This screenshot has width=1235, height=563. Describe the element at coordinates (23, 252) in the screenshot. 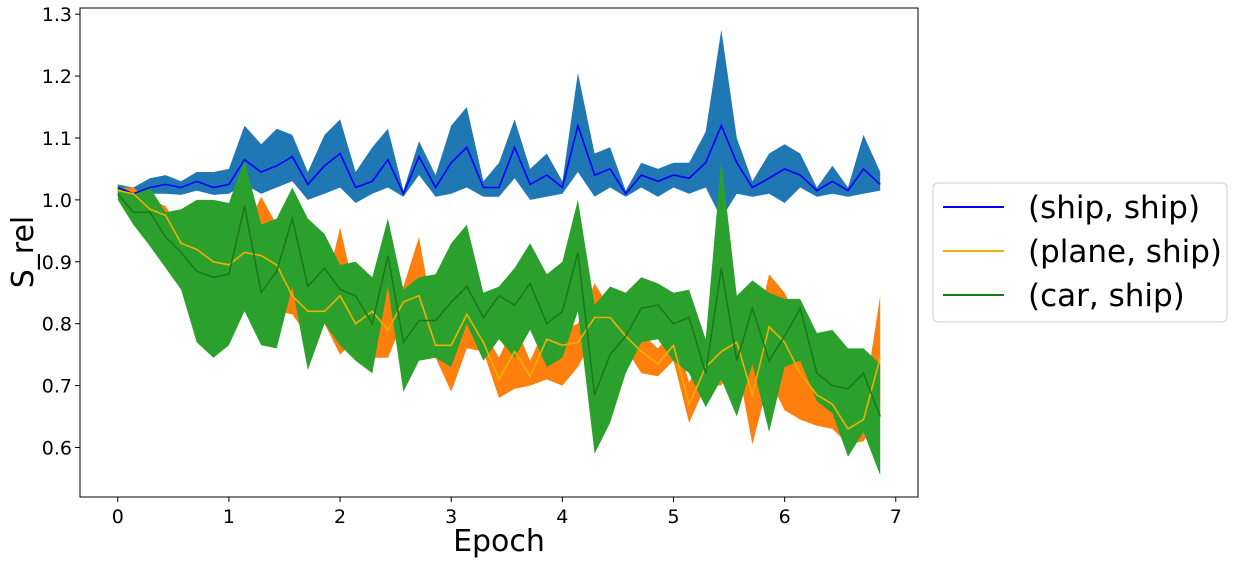

I see `y-axis-label: S_rel` at that location.